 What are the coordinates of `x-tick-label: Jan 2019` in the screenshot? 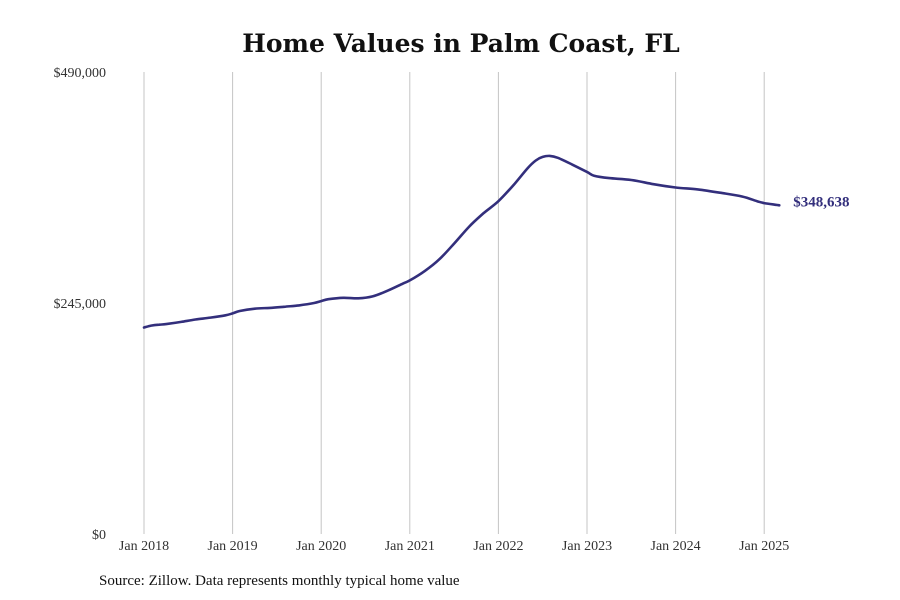 It's located at (233, 546).